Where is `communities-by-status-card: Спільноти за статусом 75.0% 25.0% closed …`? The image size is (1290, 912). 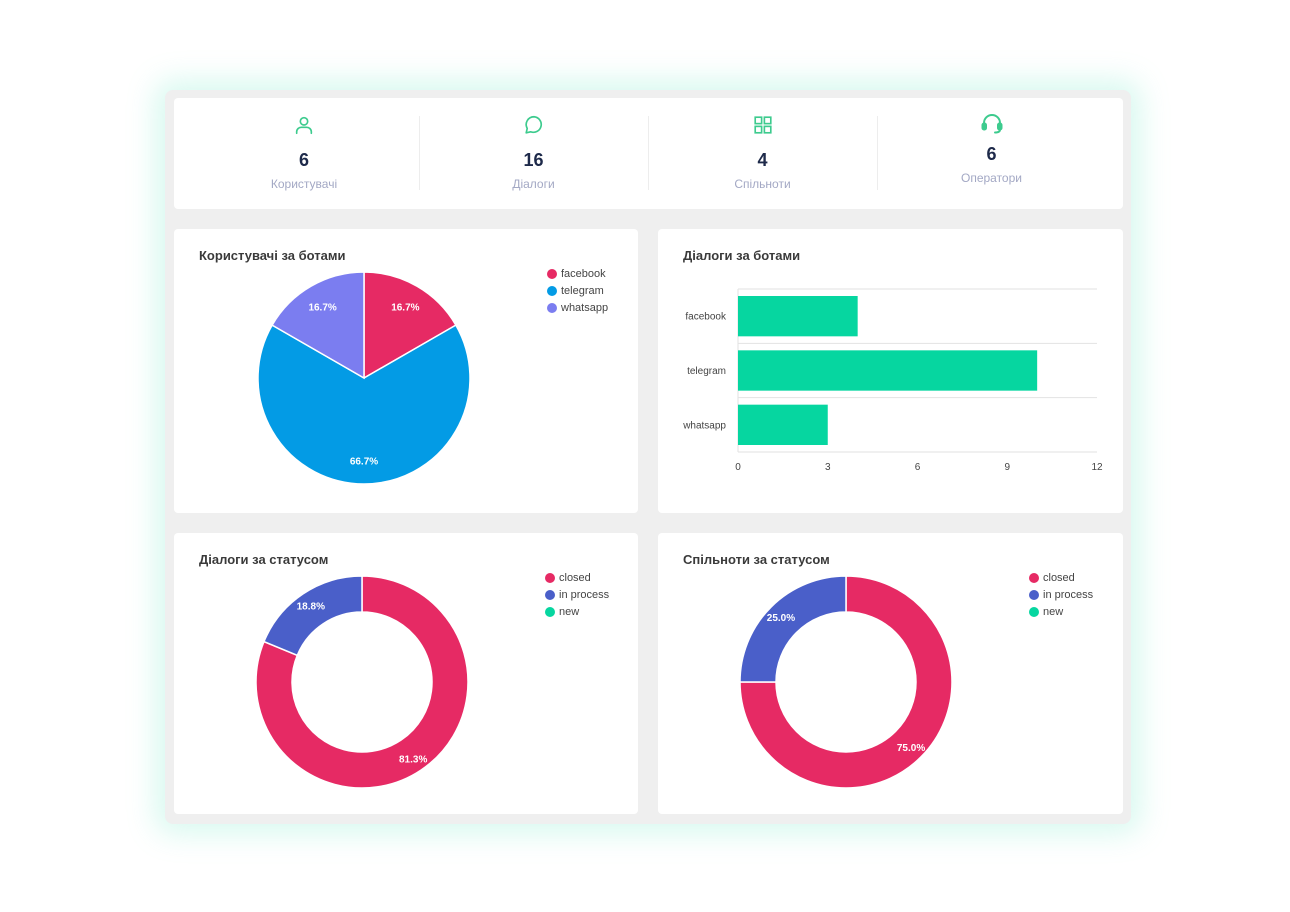
communities-by-status-card: Спільноти за статусом 75.0% 25.0% closed … is located at coordinates (890, 673).